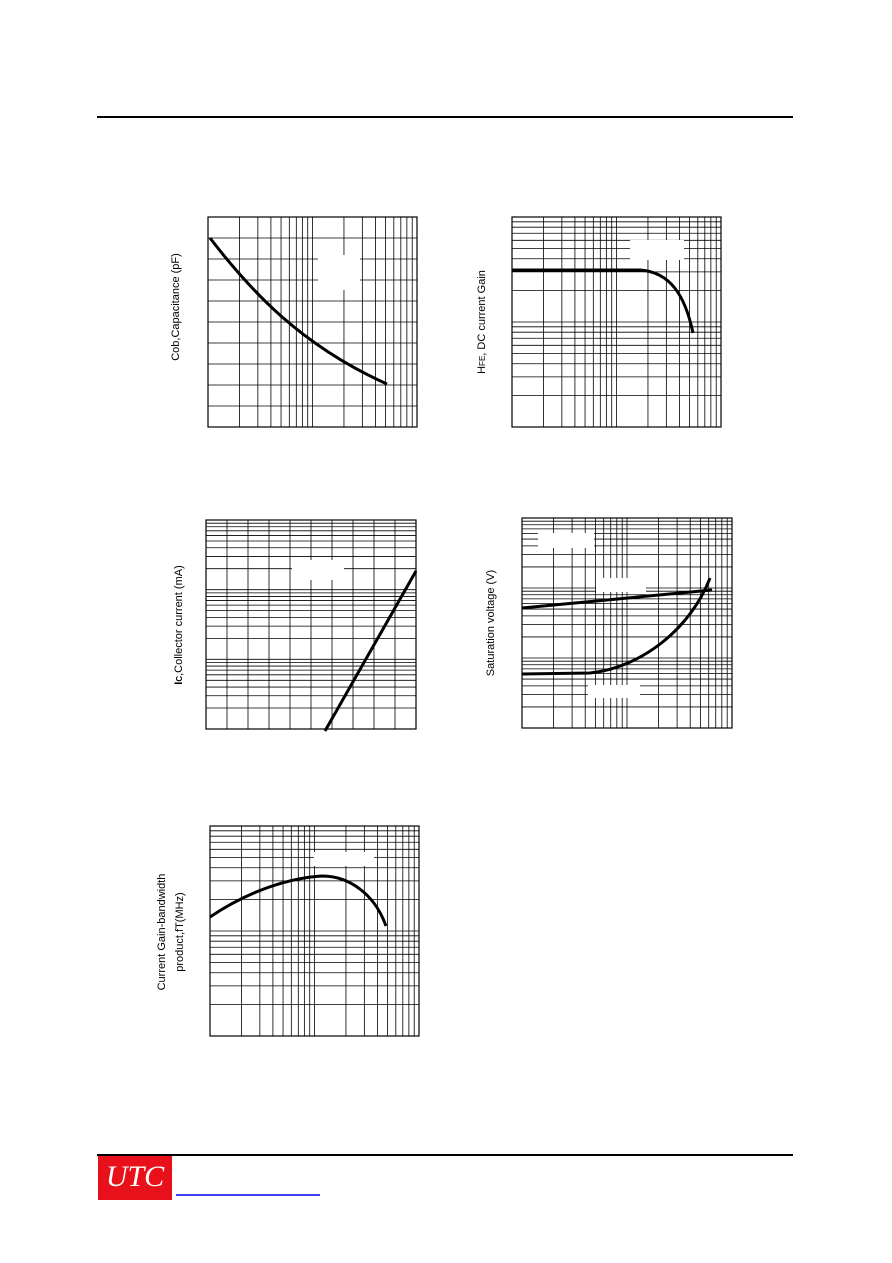  What do you see at coordinates (179, 679) in the screenshot?
I see `label-subscript: C` at bounding box center [179, 679].